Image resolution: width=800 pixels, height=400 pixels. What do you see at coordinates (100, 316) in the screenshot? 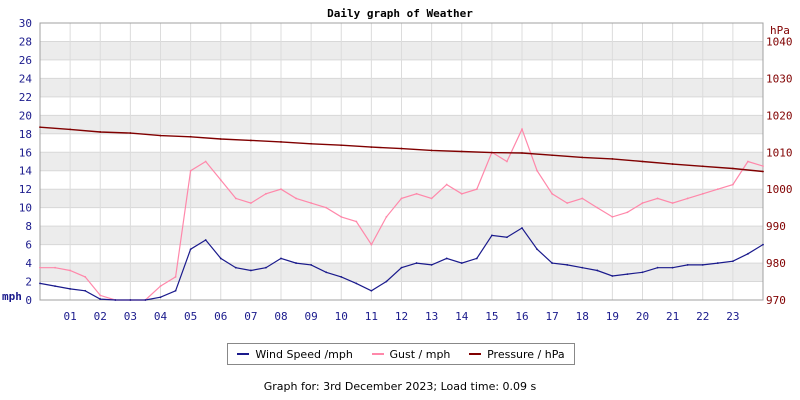
I see `x-tick-label: 02` at bounding box center [100, 316].